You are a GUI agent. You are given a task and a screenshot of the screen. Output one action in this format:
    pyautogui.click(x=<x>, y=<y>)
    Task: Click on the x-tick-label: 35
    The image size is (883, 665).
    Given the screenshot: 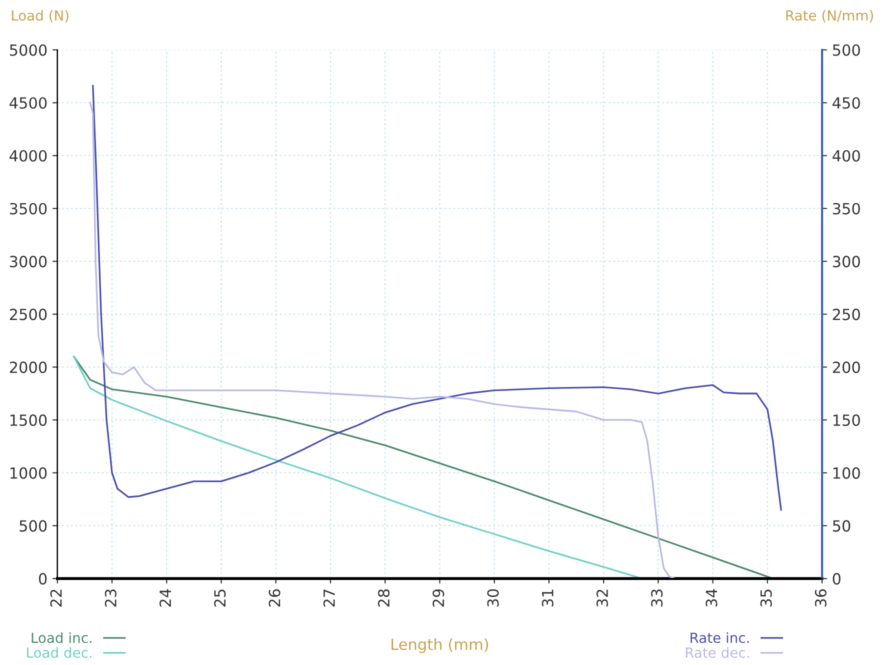 What is the action you would take?
    pyautogui.click(x=766, y=598)
    